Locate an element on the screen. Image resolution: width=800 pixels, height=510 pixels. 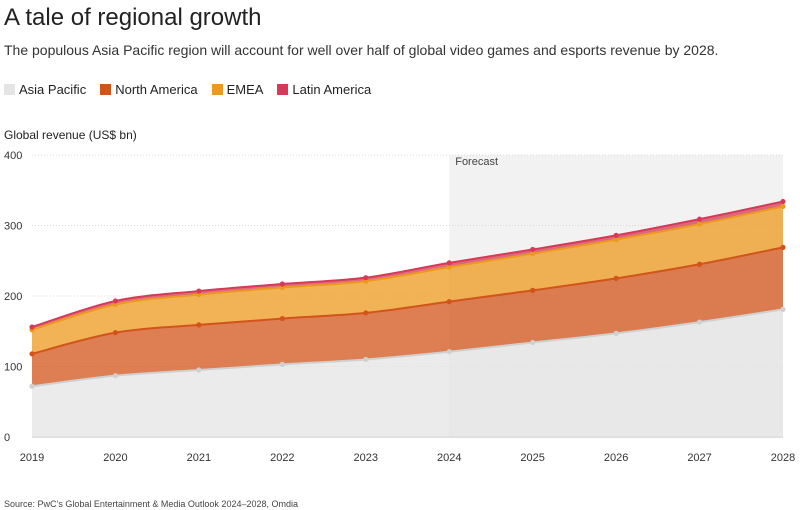
legend-swatch-asia-pacific is located at coordinates (9, 89).